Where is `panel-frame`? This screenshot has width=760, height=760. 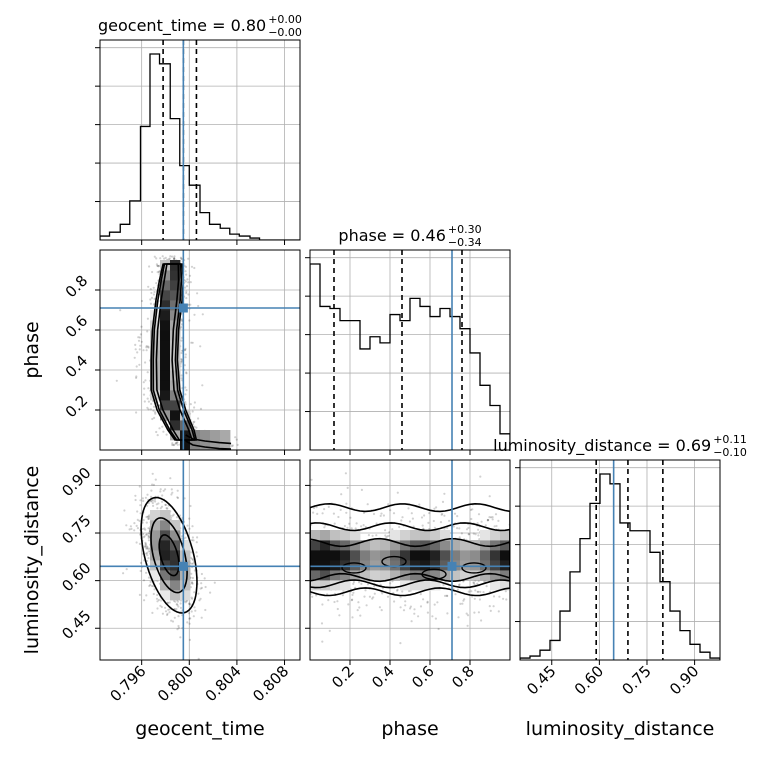
panel-frame is located at coordinates (410, 560).